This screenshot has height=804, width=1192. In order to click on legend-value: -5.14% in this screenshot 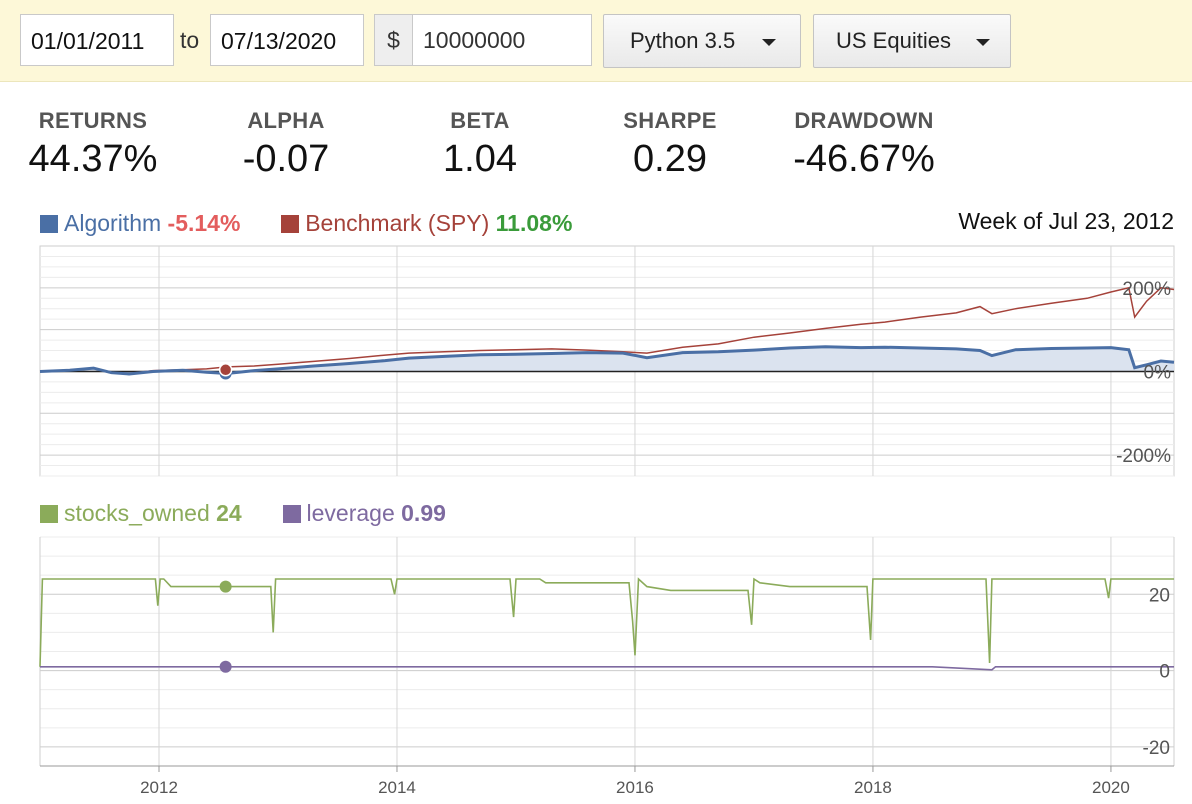, I will do `click(204, 223)`.